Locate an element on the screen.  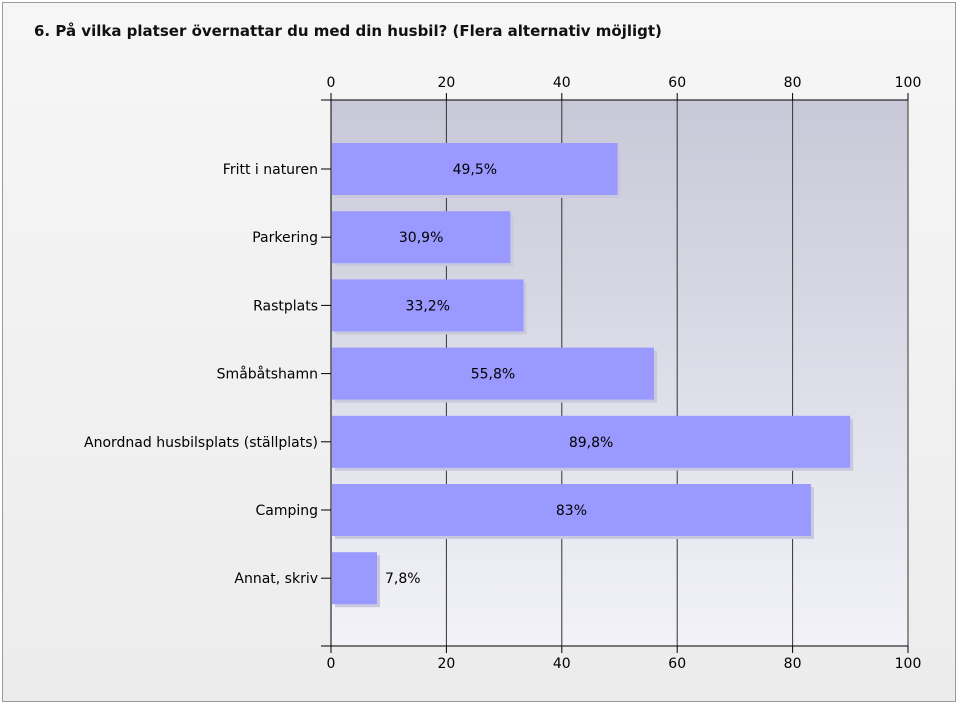
tick-label-top: 20 is located at coordinates (446, 83).